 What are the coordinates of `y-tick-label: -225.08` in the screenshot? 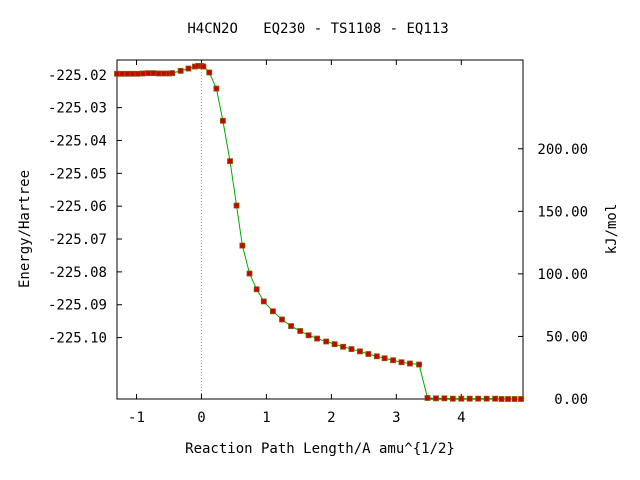 It's located at (77, 273).